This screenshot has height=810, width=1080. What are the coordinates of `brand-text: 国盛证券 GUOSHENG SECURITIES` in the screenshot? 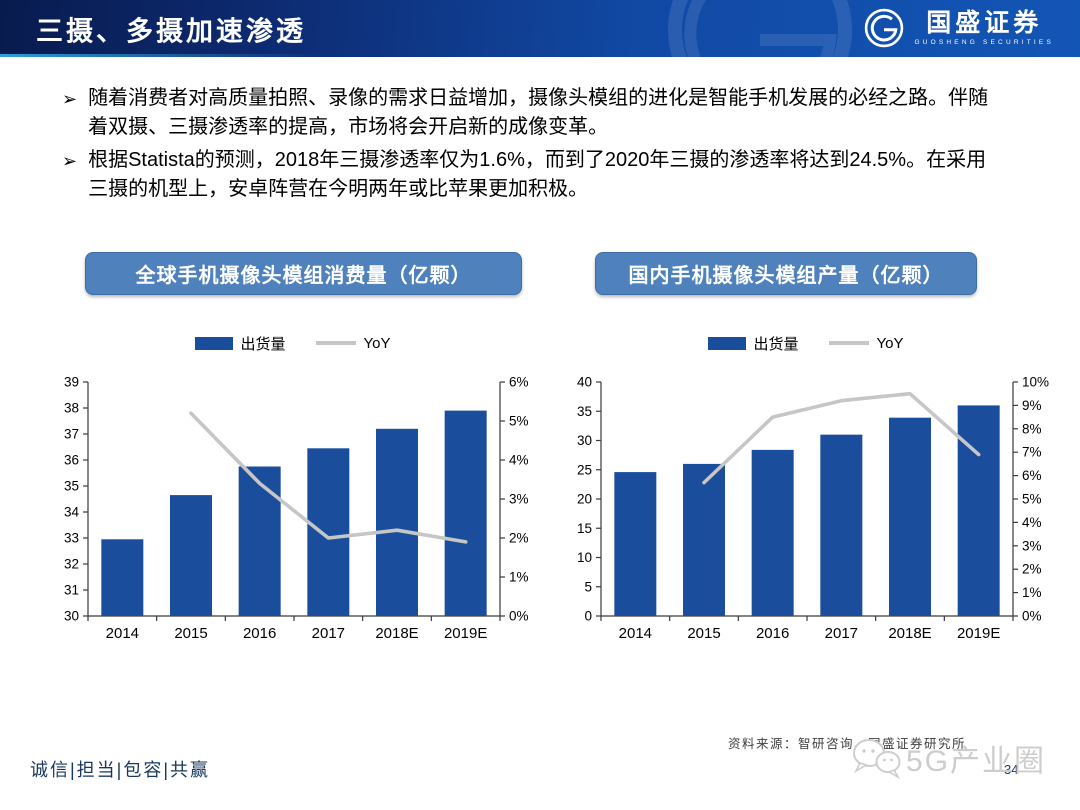 It's located at (984, 27).